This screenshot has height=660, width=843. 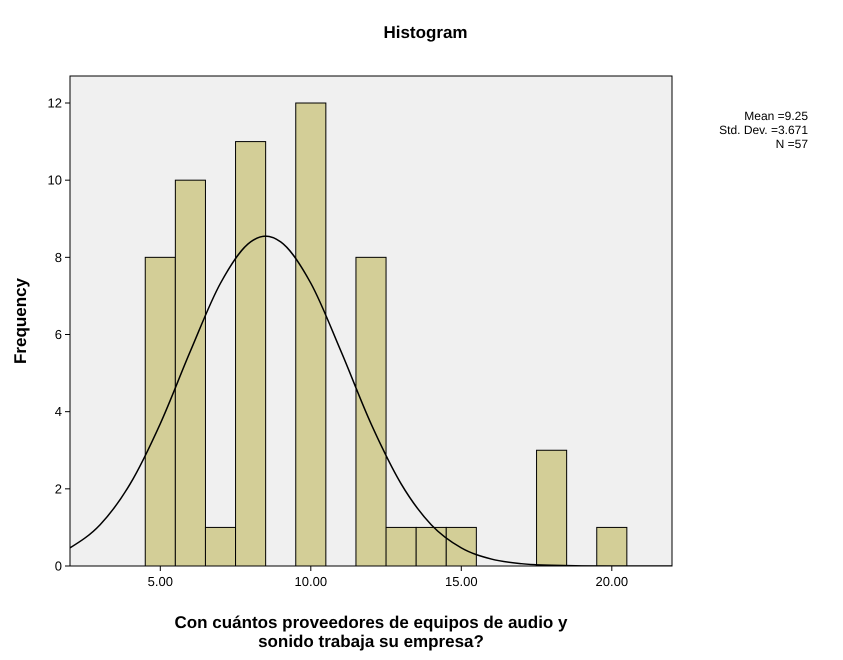 I want to click on y-tick-label: 0, so click(x=58, y=566).